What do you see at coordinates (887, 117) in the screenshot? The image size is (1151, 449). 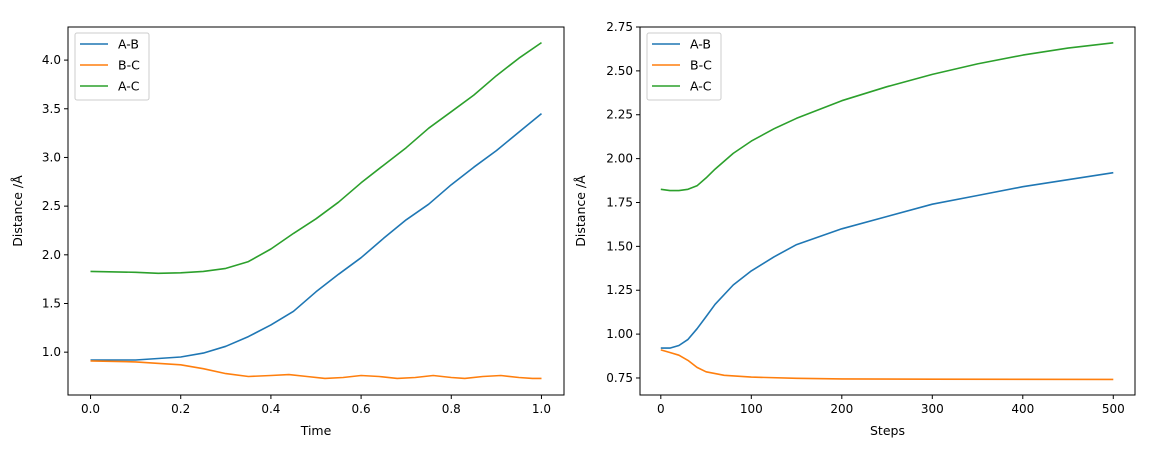 I see `series-line-a-c` at bounding box center [887, 117].